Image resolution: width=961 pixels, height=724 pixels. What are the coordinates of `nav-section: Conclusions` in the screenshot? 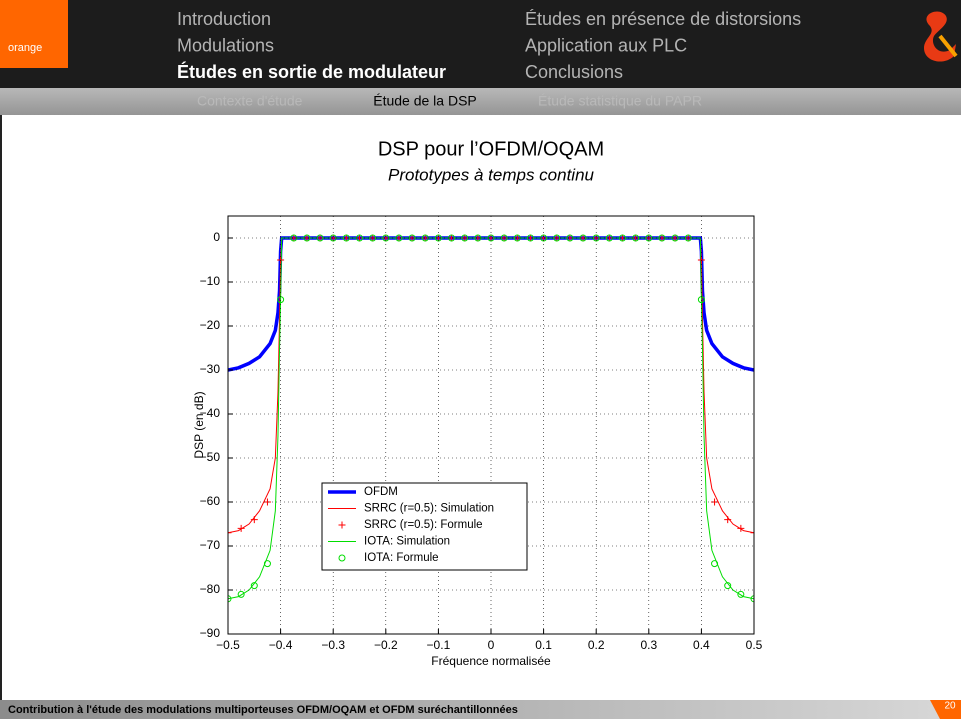 It's located at (574, 72).